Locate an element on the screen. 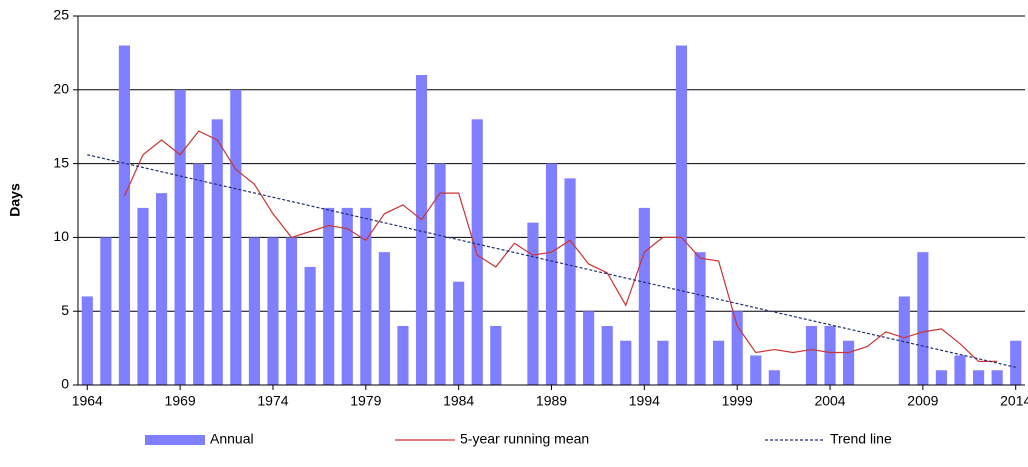 This screenshot has width=1028, height=467. x-tick-label: 2009 is located at coordinates (922, 401).